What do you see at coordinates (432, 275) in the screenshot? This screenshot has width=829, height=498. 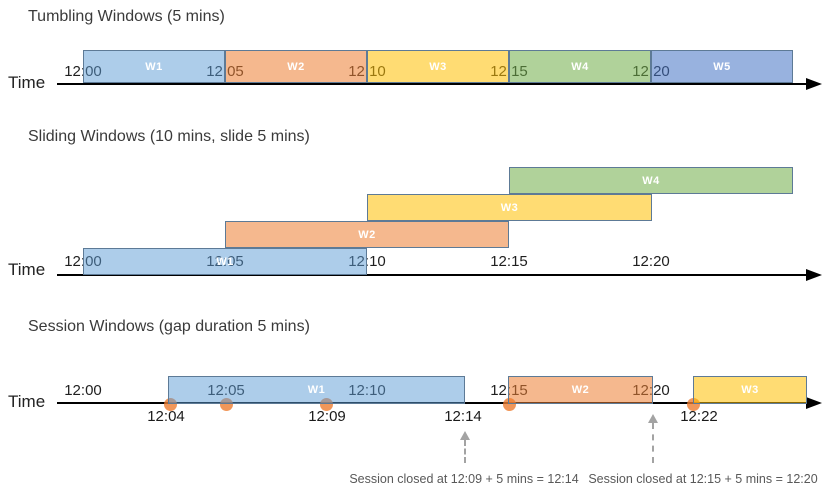 I see `sliding-time-axis-line` at bounding box center [432, 275].